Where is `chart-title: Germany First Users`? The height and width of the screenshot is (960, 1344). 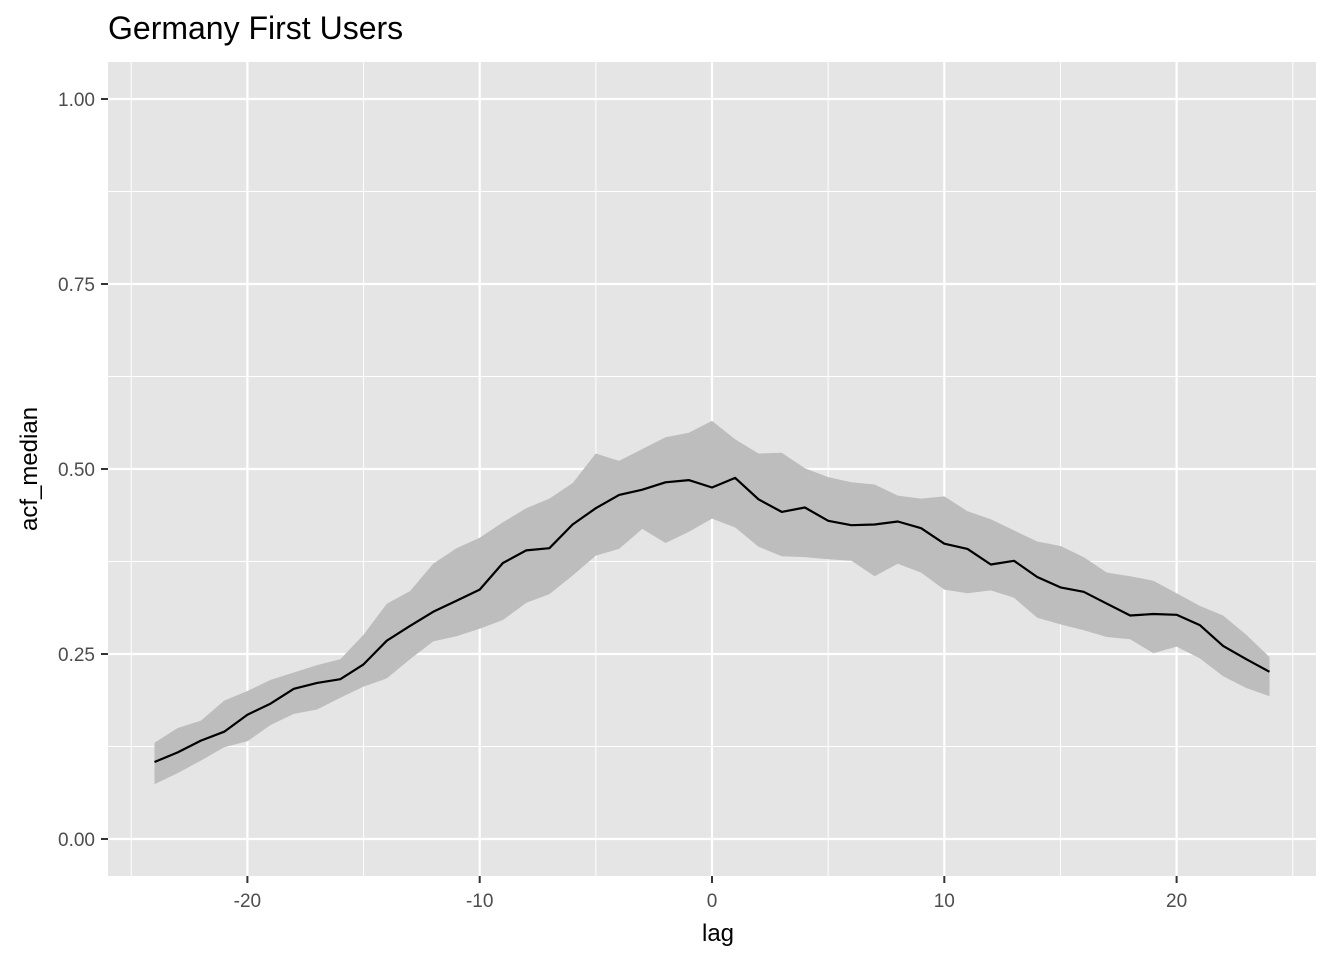
chart-title: Germany First Users is located at coordinates (255, 28).